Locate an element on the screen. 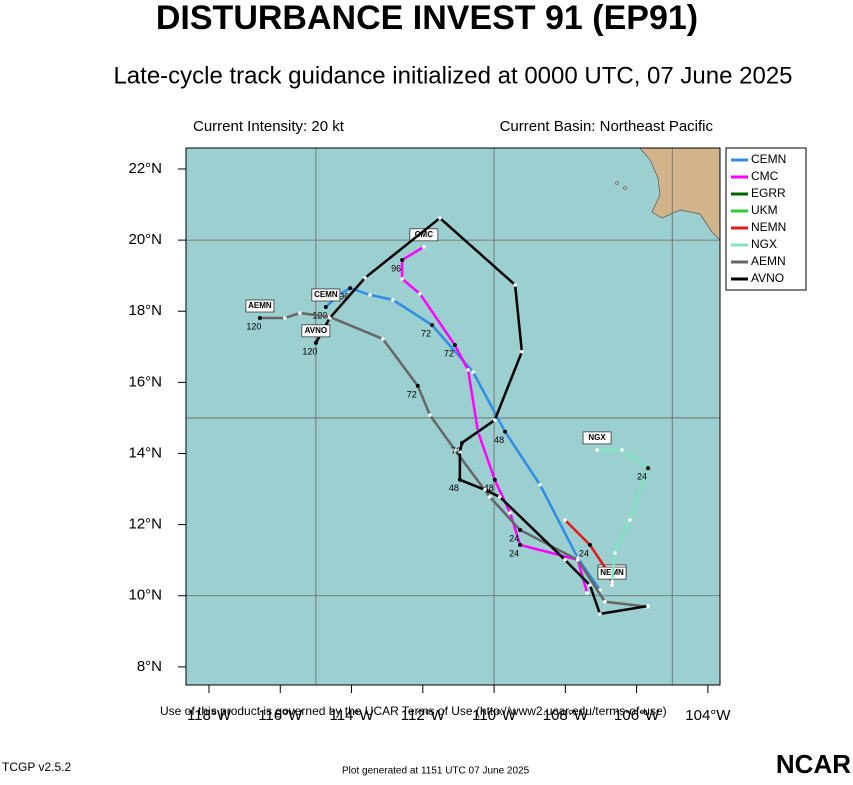 Image resolution: width=853 pixels, height=785 pixels. legend-label: NEMN is located at coordinates (768, 227).